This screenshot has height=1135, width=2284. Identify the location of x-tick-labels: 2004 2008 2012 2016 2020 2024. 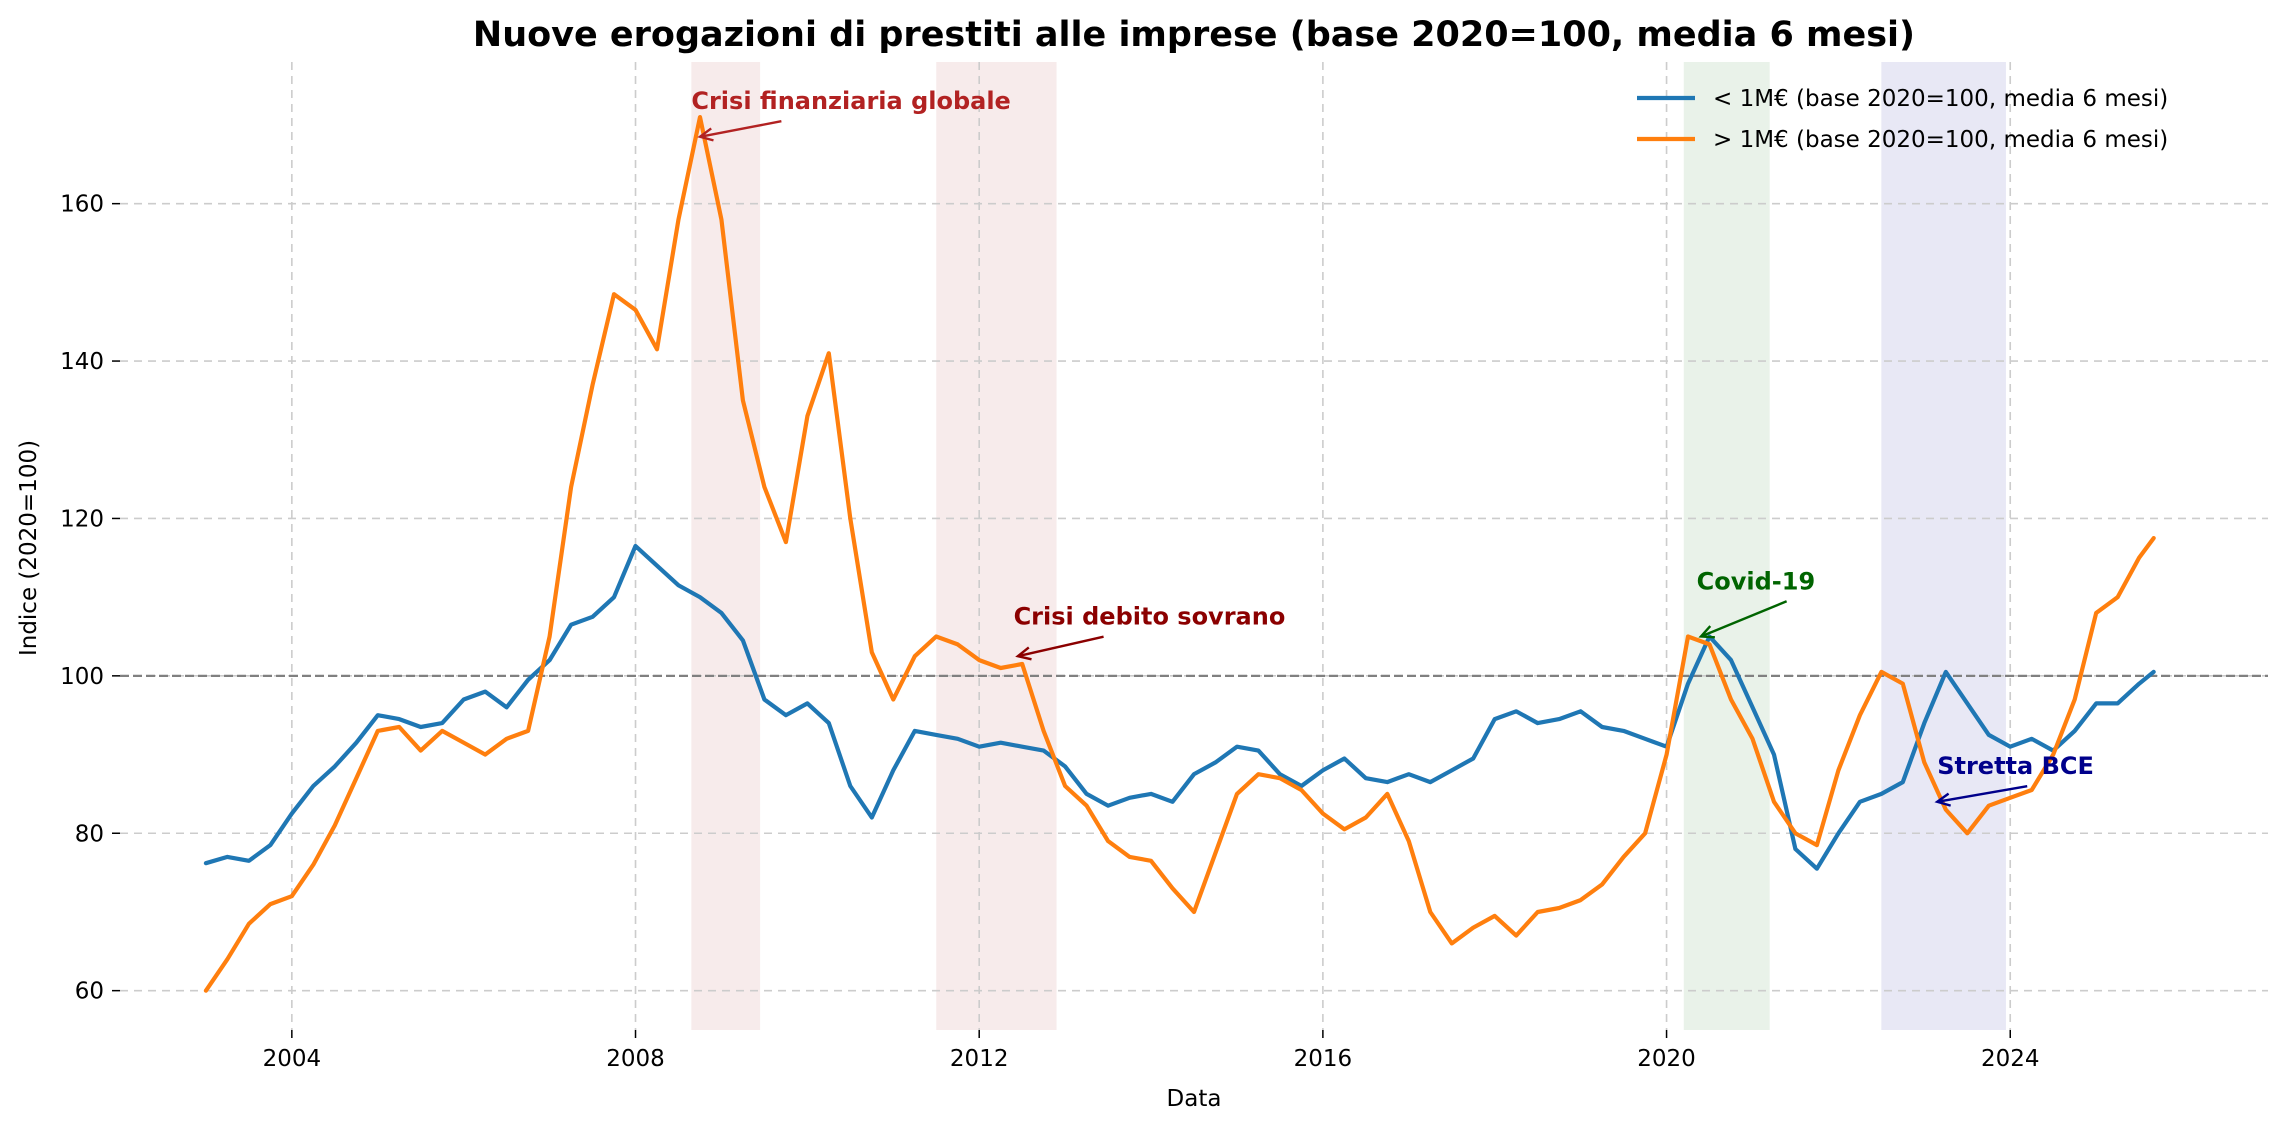
(1151, 1051).